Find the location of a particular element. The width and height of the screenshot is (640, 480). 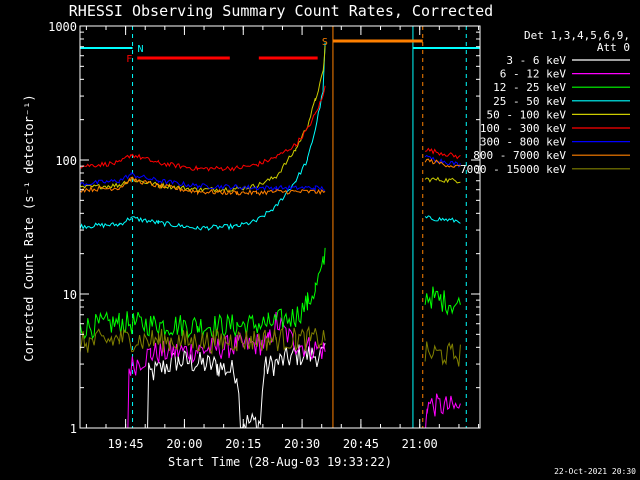

legend-label-6: 300 - 800 keV is located at coordinates (523, 142).